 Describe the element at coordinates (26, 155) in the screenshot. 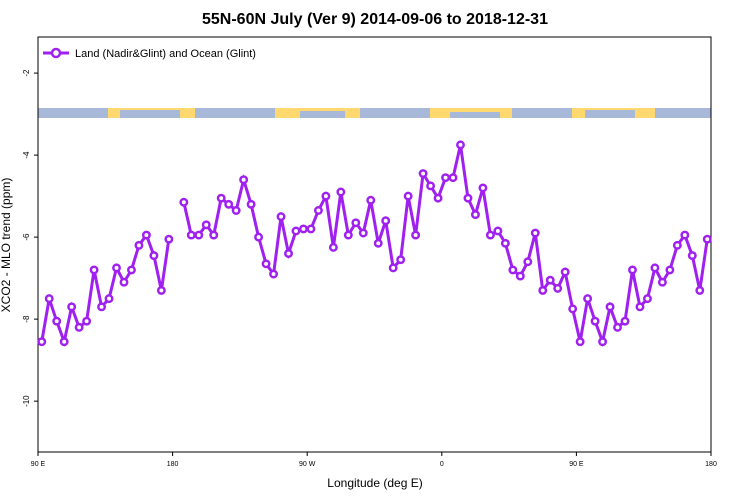

I see `y-tick-label: -4` at that location.